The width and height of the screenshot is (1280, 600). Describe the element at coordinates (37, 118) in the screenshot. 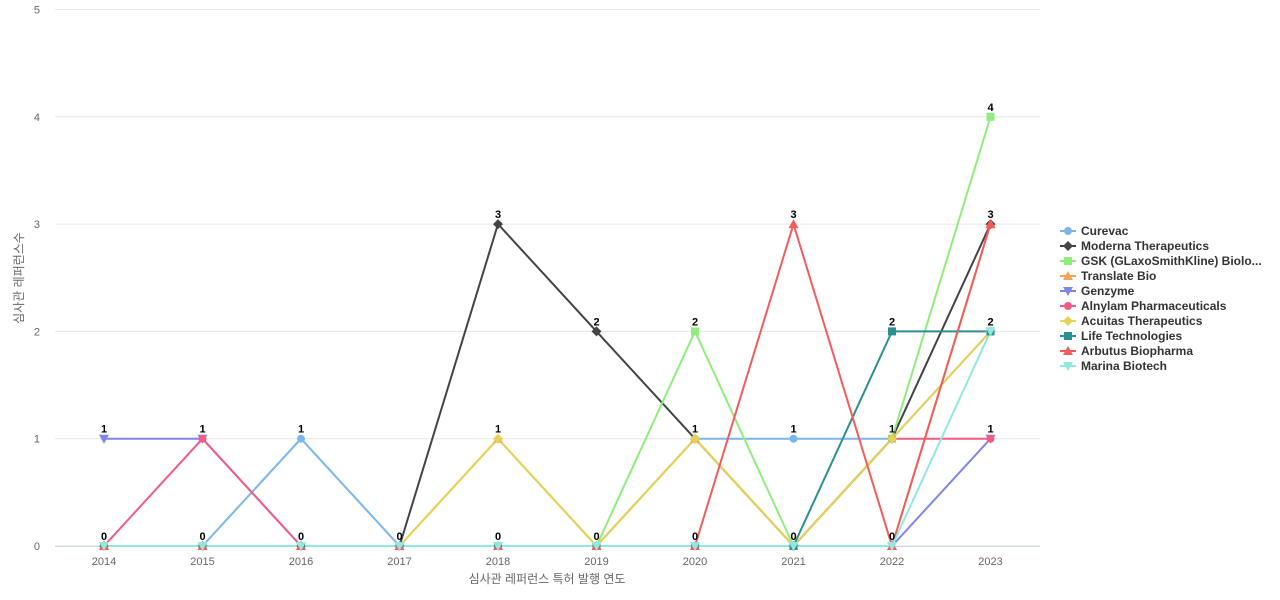

I see `y-tick-label: 4` at that location.